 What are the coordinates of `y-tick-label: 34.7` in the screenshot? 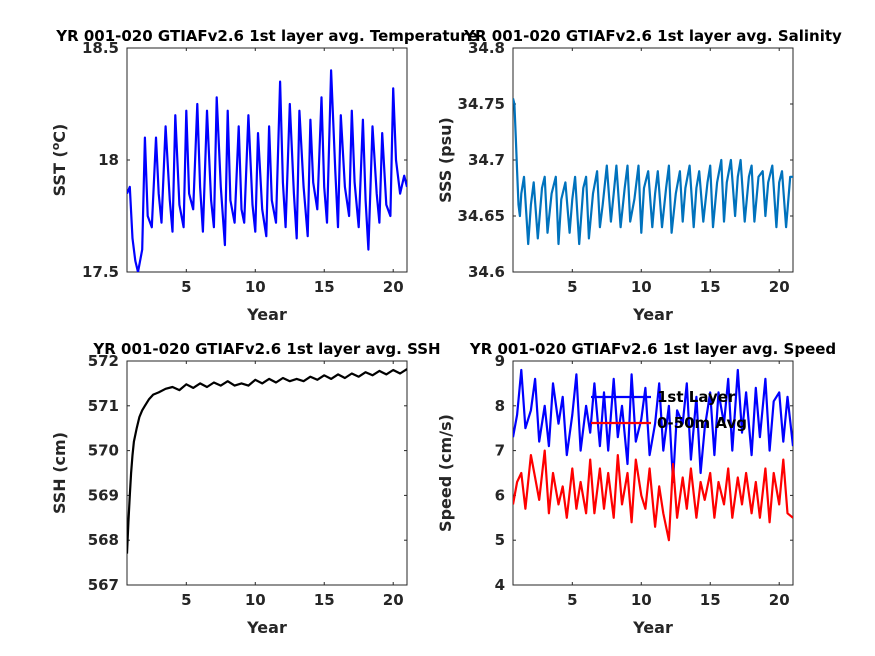 It's located at (486, 160).